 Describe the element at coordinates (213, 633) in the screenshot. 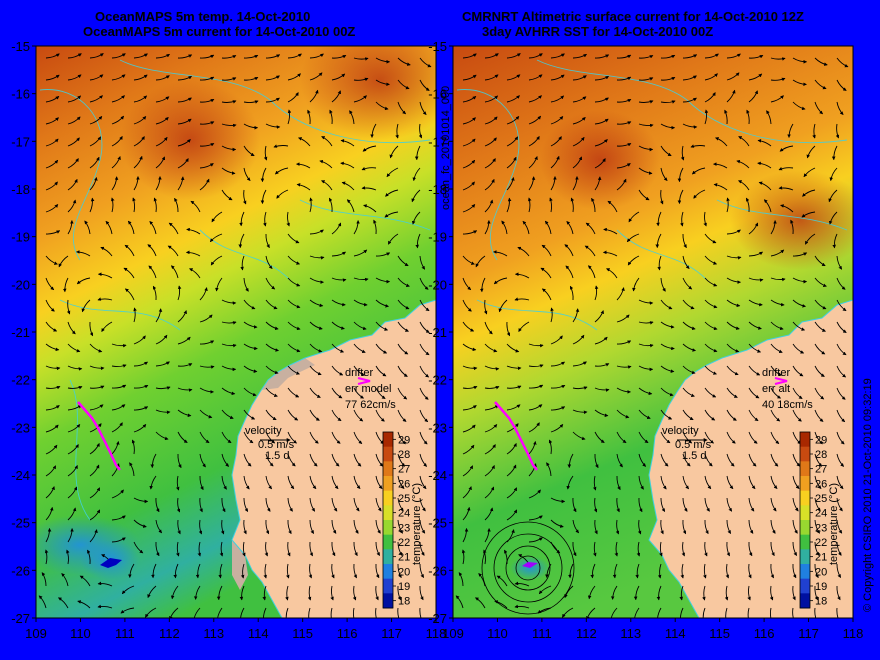

I see `lon-tick-label: 113` at that location.